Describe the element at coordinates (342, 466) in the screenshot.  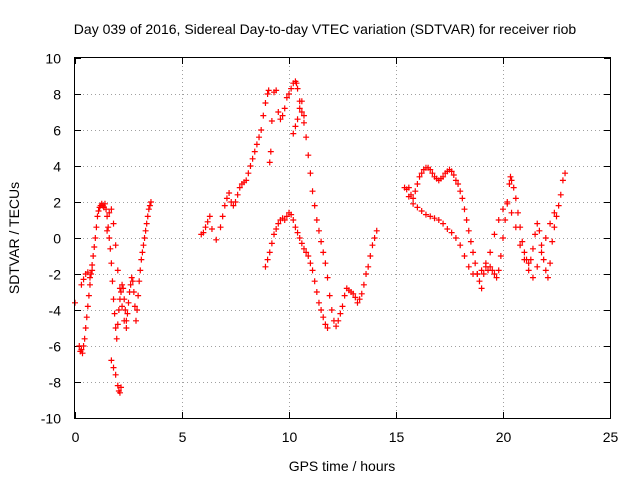
I see `x-axis-label: GPS time / hours` at that location.